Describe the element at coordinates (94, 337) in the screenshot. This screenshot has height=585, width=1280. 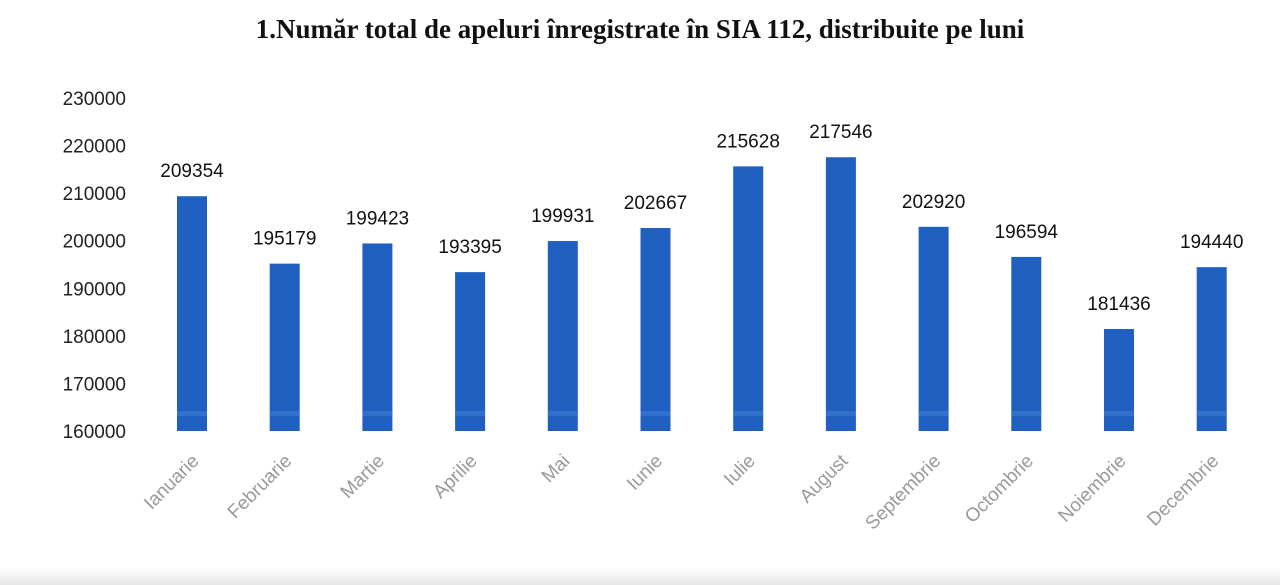
I see `y-tick-label: 180000` at that location.